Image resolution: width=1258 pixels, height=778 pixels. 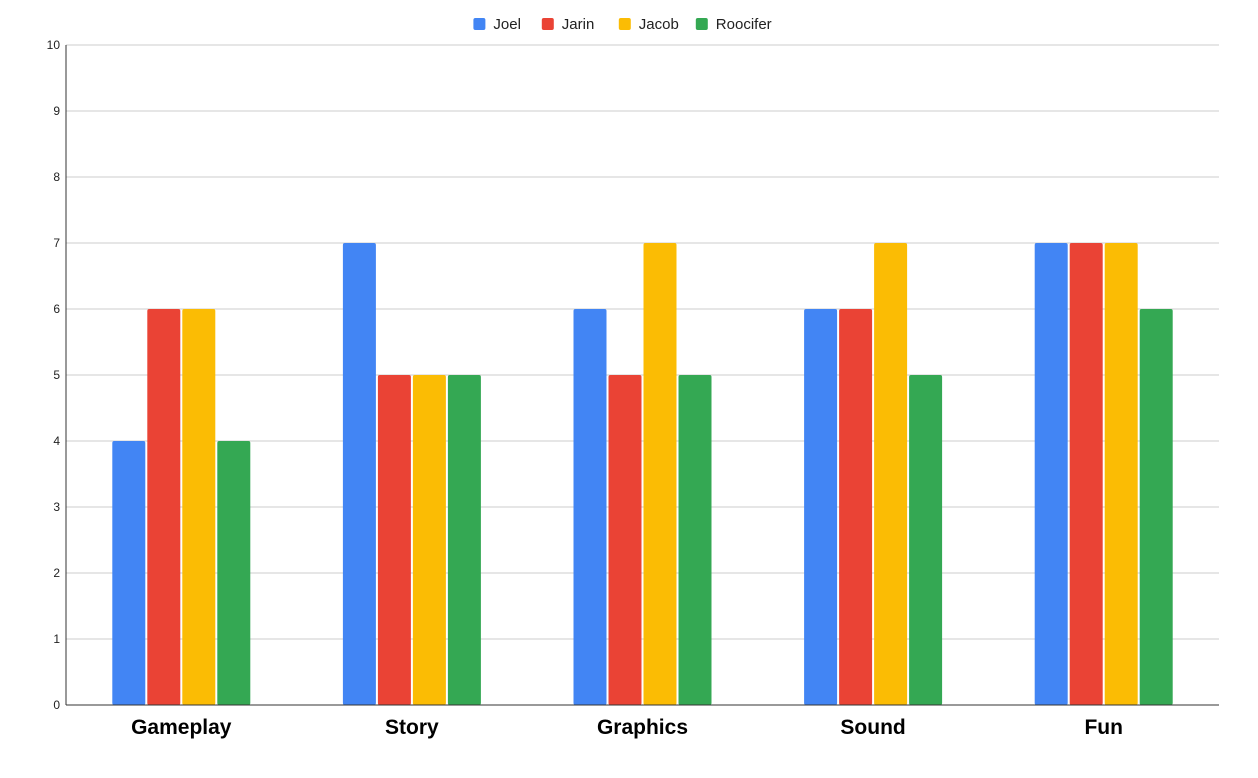 I want to click on y-tick-label: 9, so click(x=56, y=111).